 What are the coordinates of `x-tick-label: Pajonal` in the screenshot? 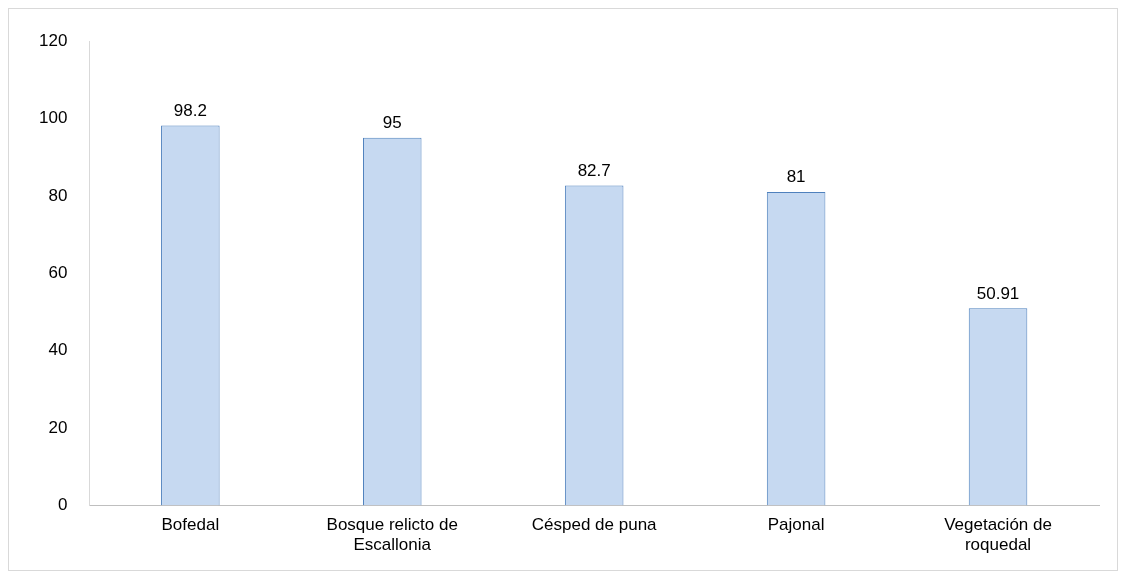 It's located at (796, 525).